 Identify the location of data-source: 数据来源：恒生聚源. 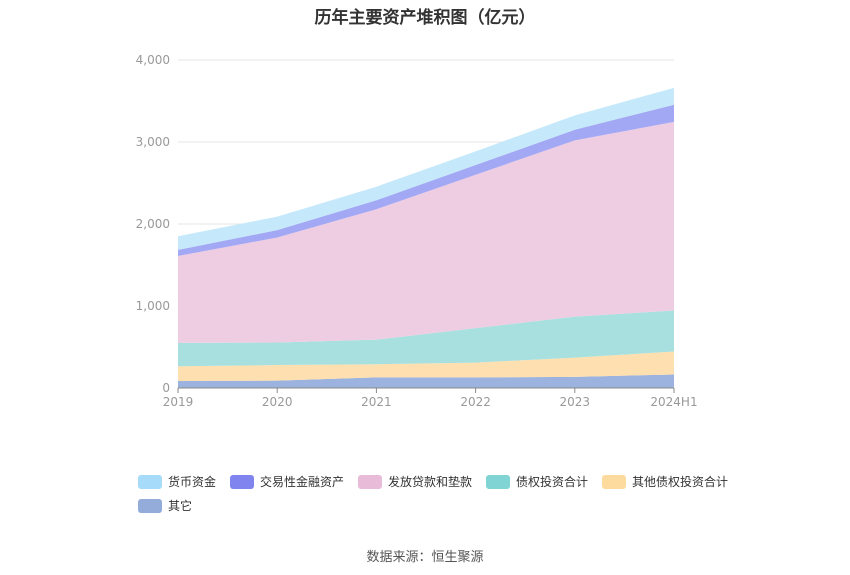
(425, 557).